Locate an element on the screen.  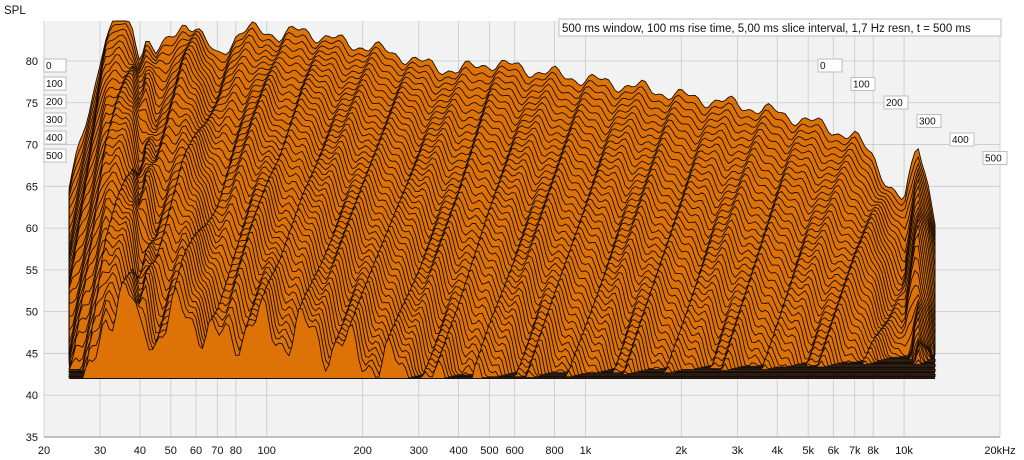
y-tick-label: 75 is located at coordinates (32, 104).